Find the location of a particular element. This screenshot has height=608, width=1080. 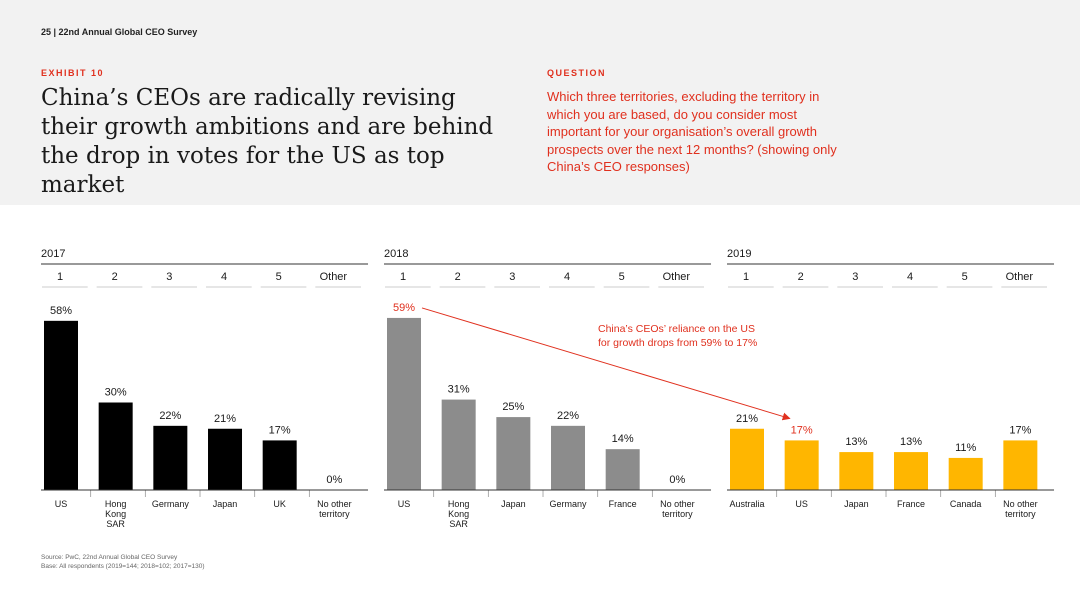

question-label: QUESTION is located at coordinates (577, 73).